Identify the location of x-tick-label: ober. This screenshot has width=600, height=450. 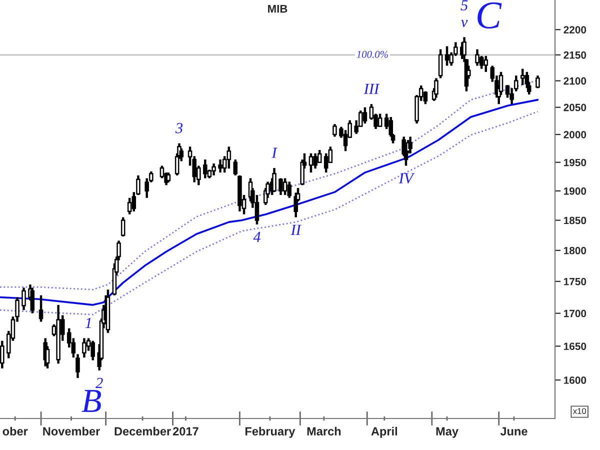
(15, 431).